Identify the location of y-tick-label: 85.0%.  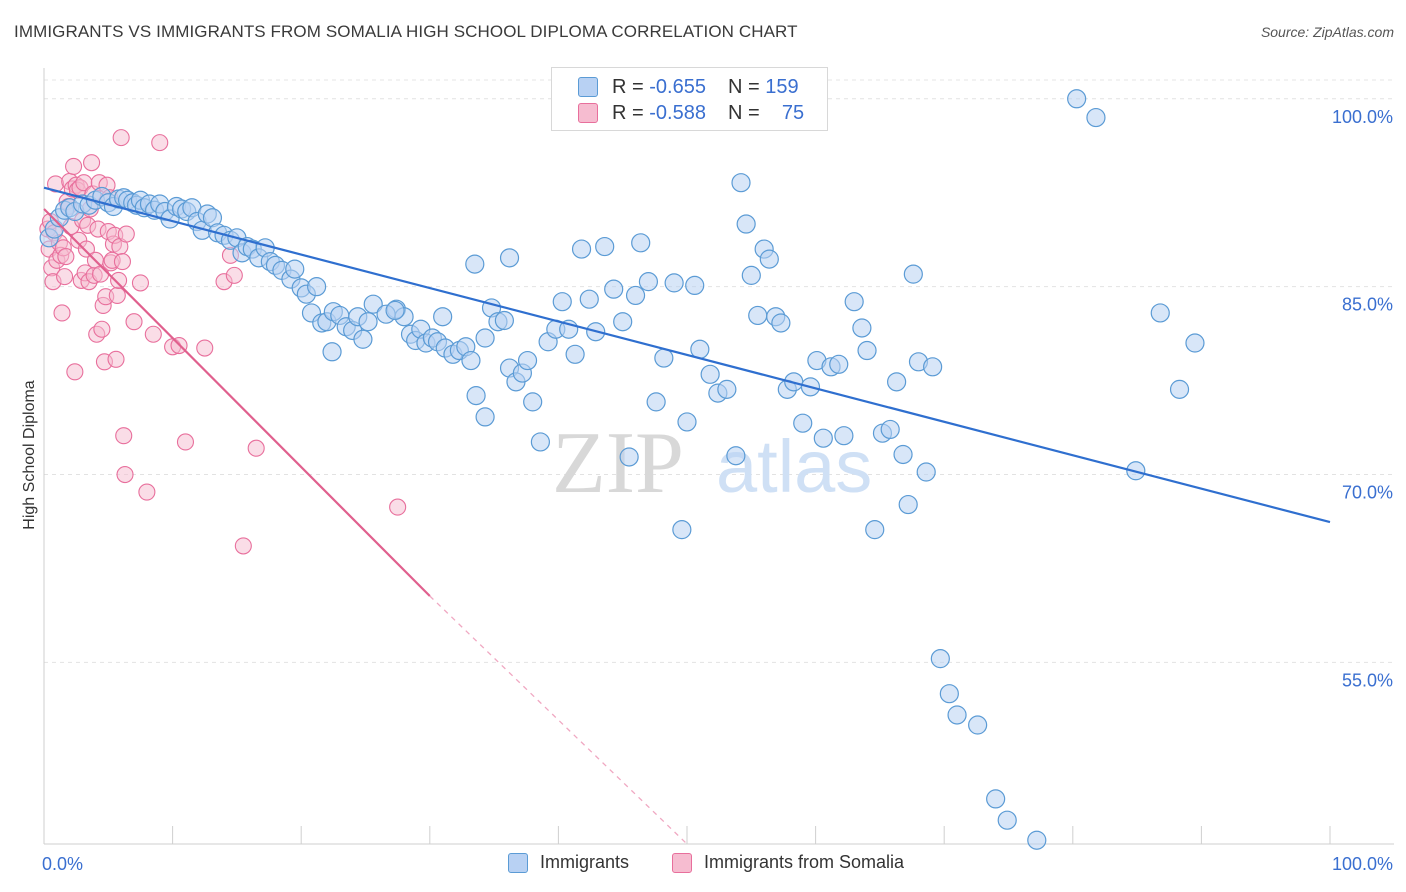
(1367, 305).